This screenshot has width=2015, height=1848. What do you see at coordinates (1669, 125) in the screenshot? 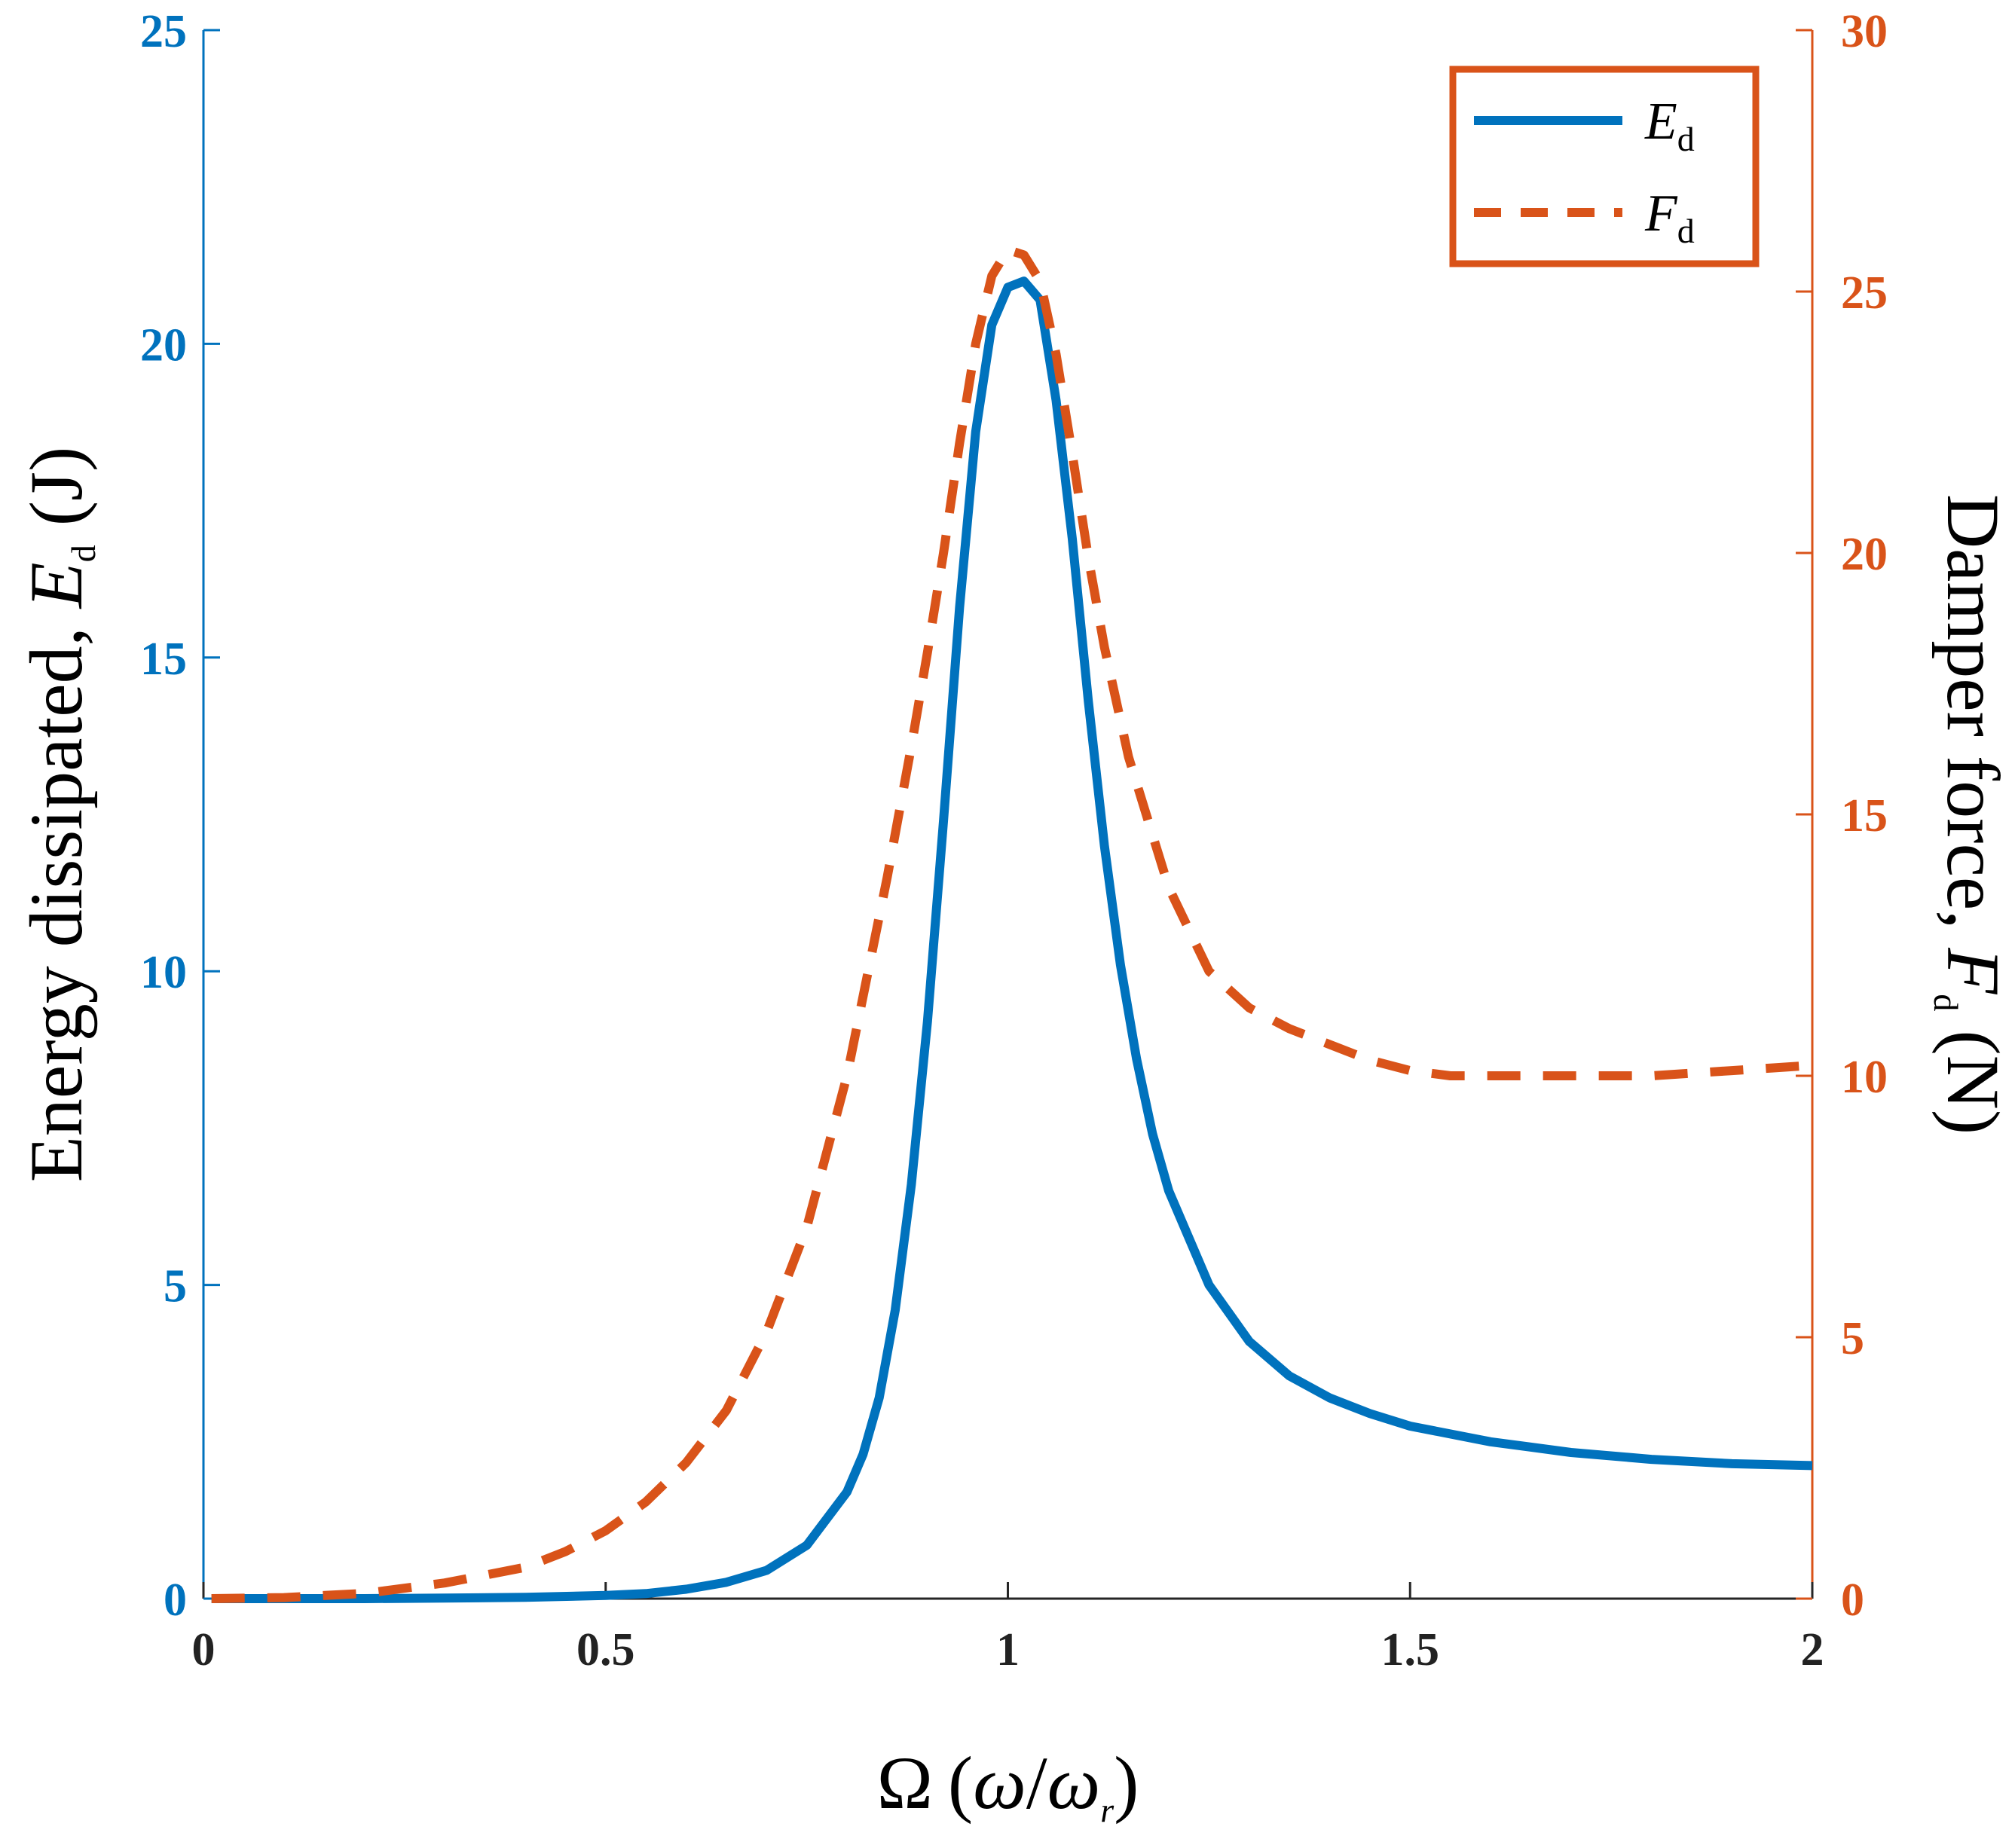
I see `legend-label-e-d: Ed` at bounding box center [1669, 125].